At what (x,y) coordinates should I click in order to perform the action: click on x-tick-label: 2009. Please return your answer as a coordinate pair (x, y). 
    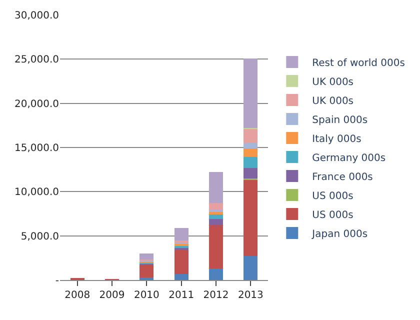
    Looking at the image, I should click on (112, 295).